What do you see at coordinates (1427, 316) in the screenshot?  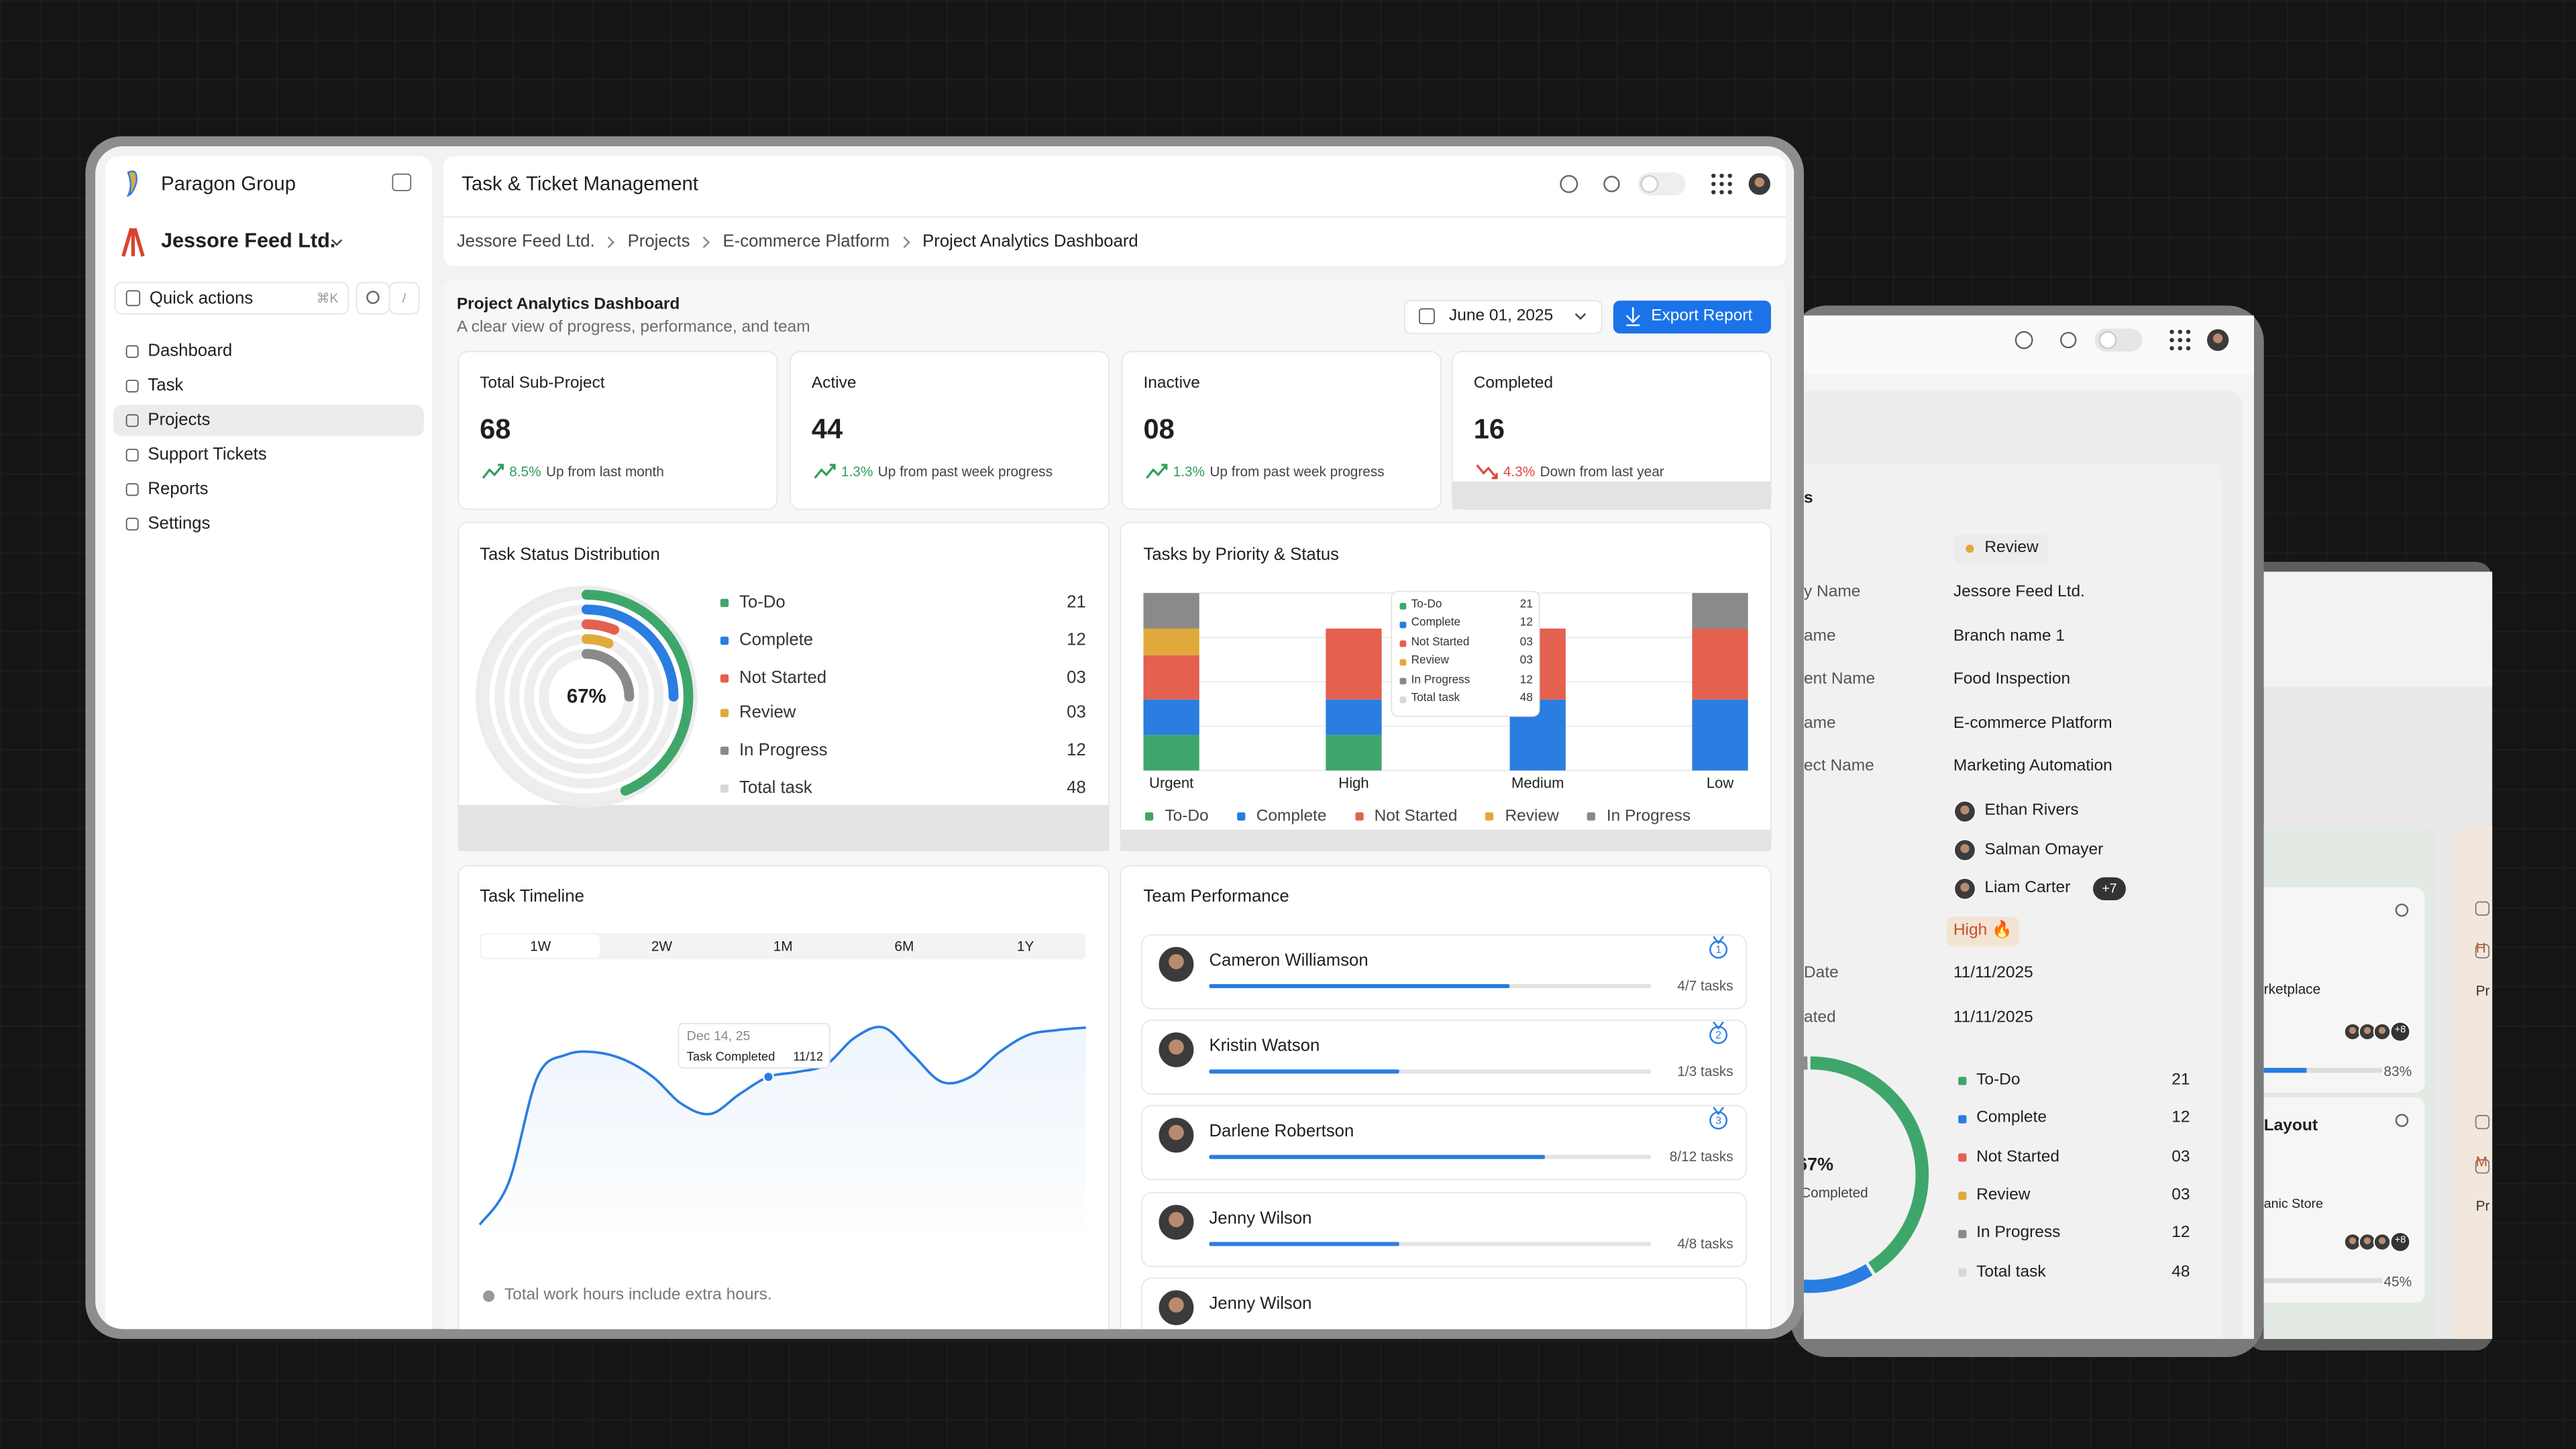 I see `calendar-icon` at bounding box center [1427, 316].